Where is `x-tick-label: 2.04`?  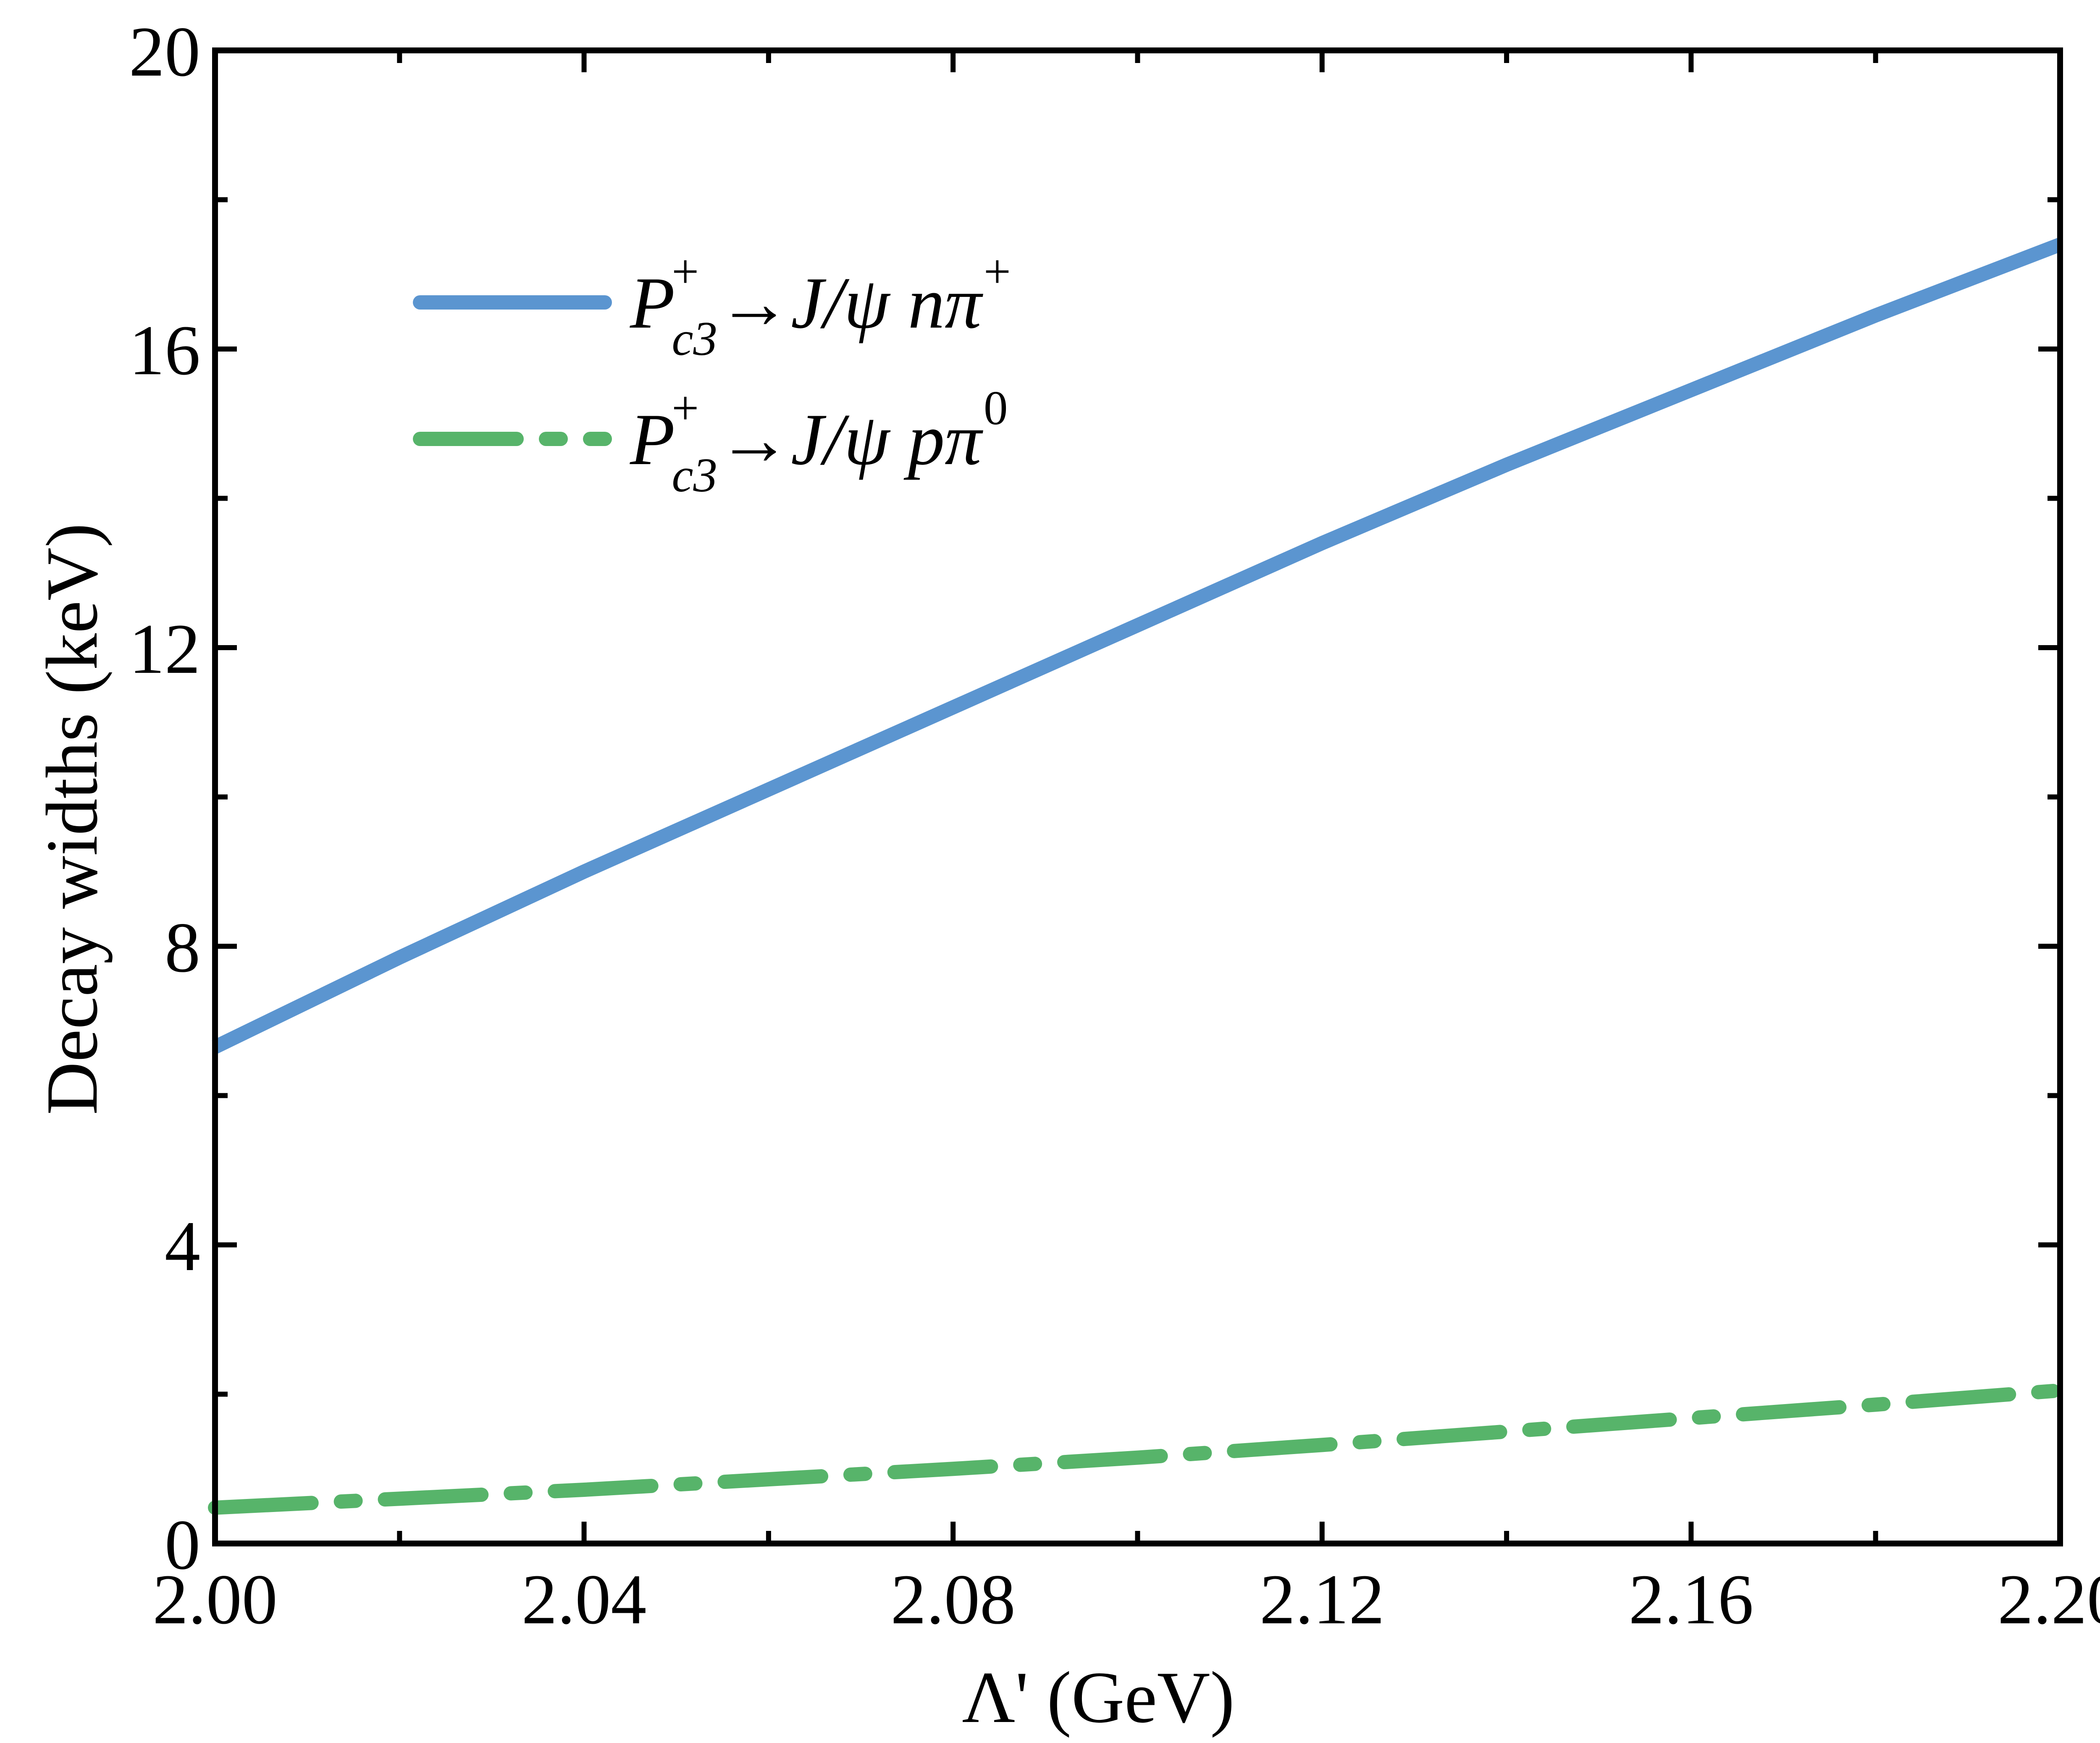 x-tick-label: 2.04 is located at coordinates (584, 1599).